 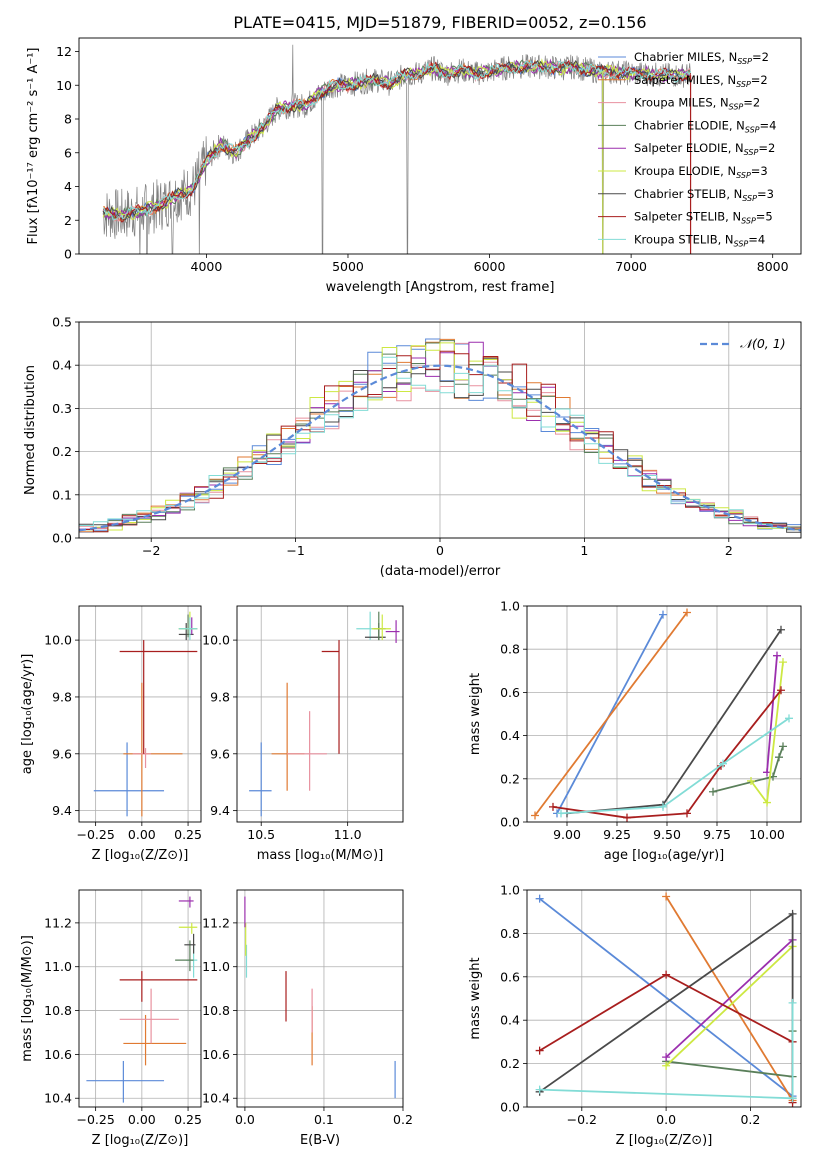 What do you see at coordinates (62, 408) in the screenshot?
I see `y-tick-label: 0.3` at bounding box center [62, 408].